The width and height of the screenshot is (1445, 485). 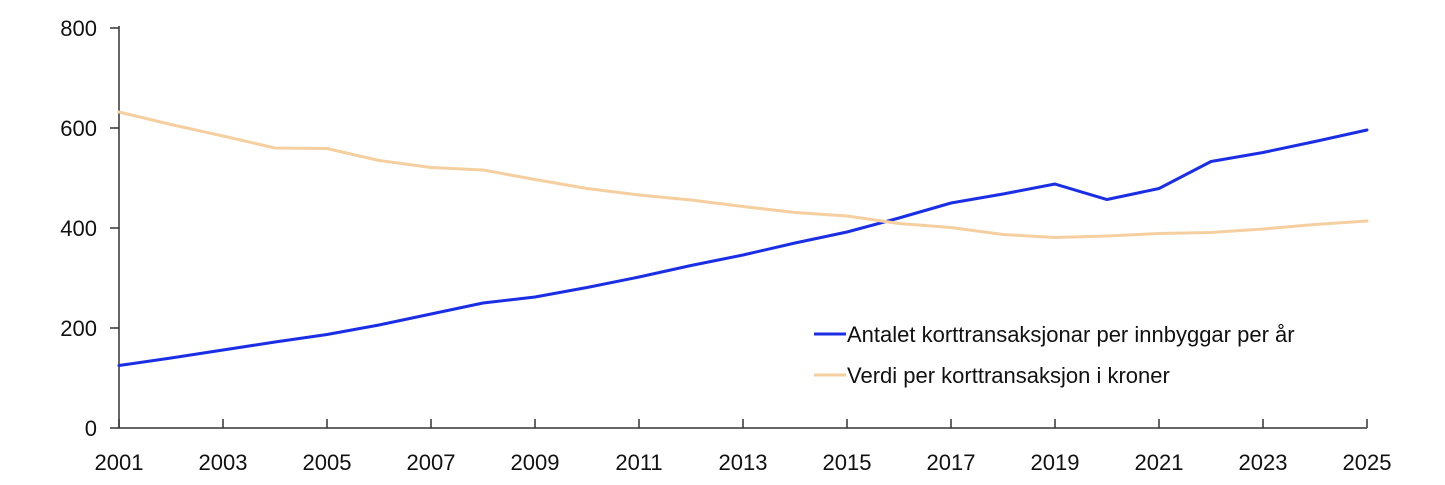 I want to click on legend-label-2: Verdi per korttransaksjon i kroner, so click(x=1008, y=375).